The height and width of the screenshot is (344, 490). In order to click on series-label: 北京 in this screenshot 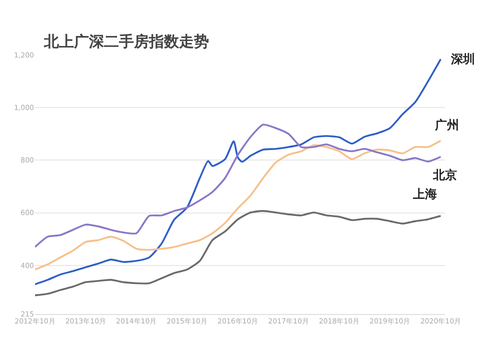, I will do `click(444, 175)`.